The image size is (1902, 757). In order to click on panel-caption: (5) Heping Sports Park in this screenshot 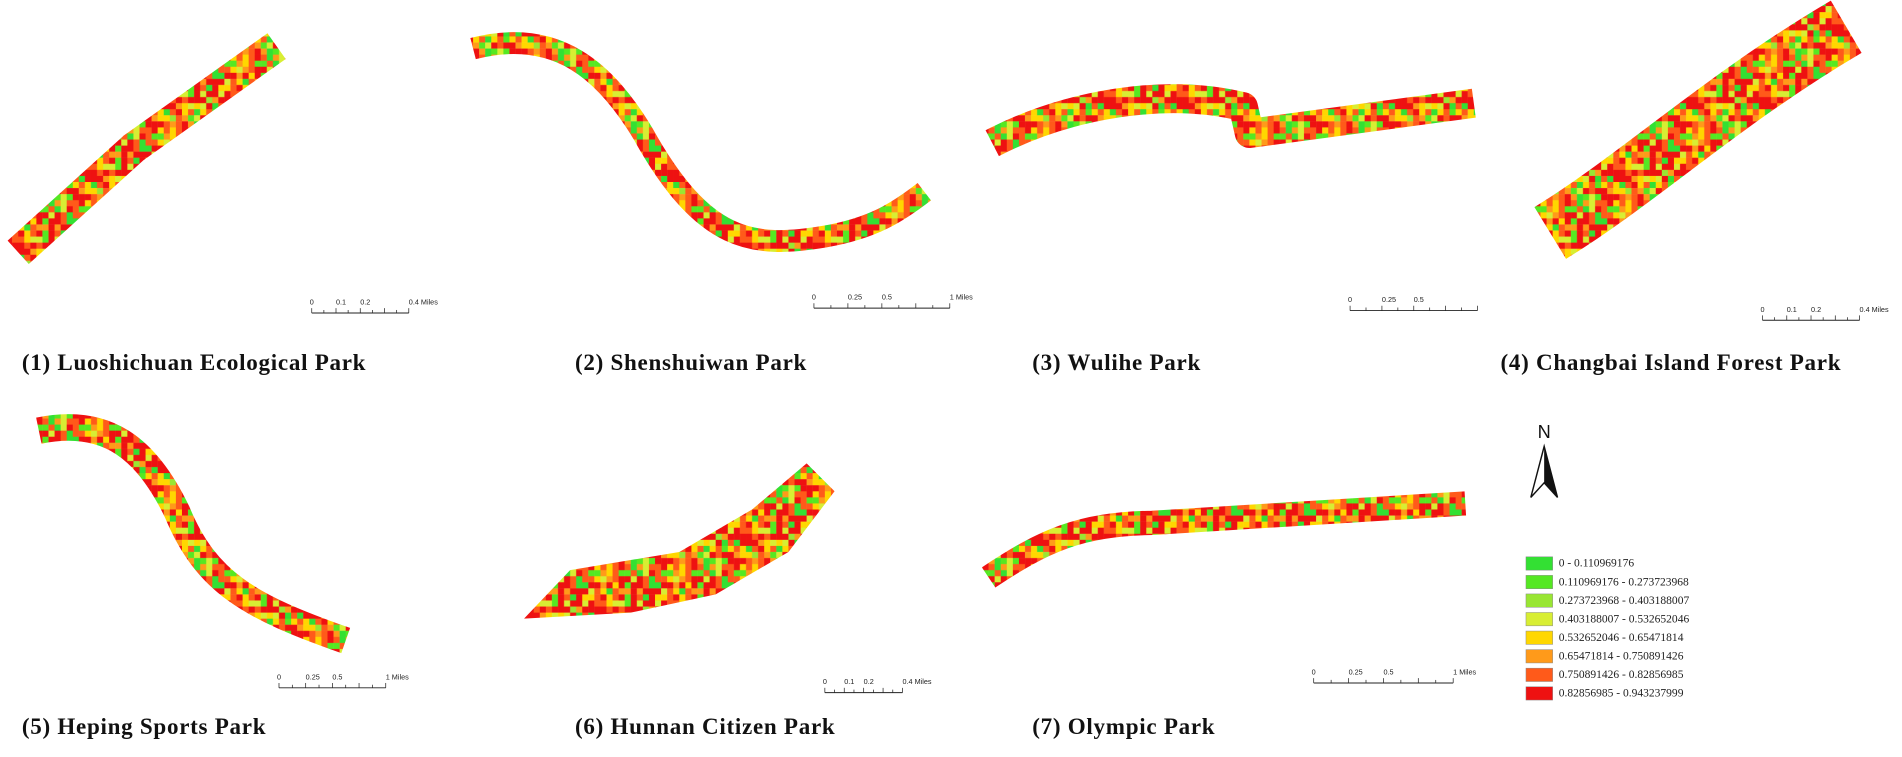, I will do `click(144, 726)`.